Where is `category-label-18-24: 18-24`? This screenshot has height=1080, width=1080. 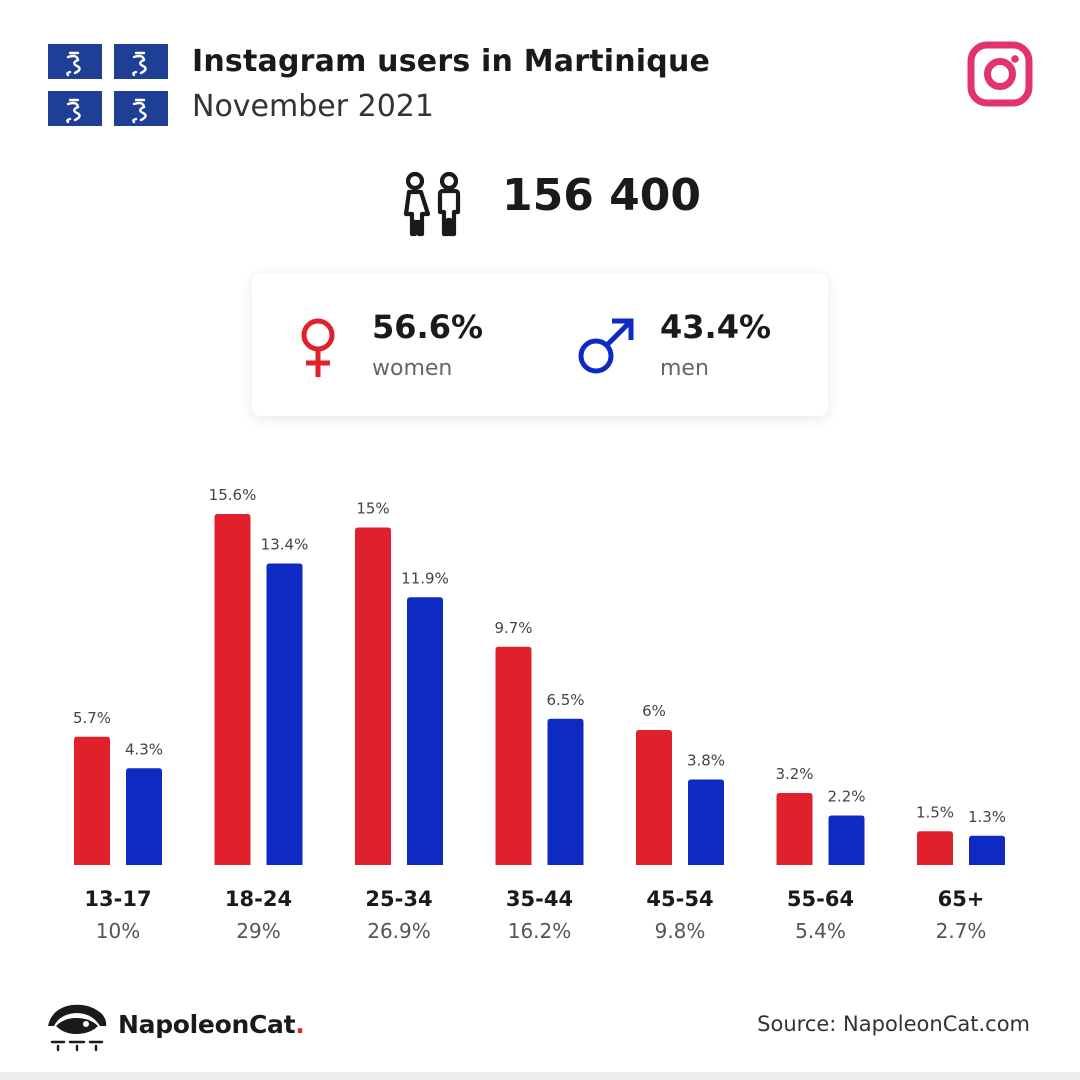 category-label-18-24: 18-24 is located at coordinates (258, 899).